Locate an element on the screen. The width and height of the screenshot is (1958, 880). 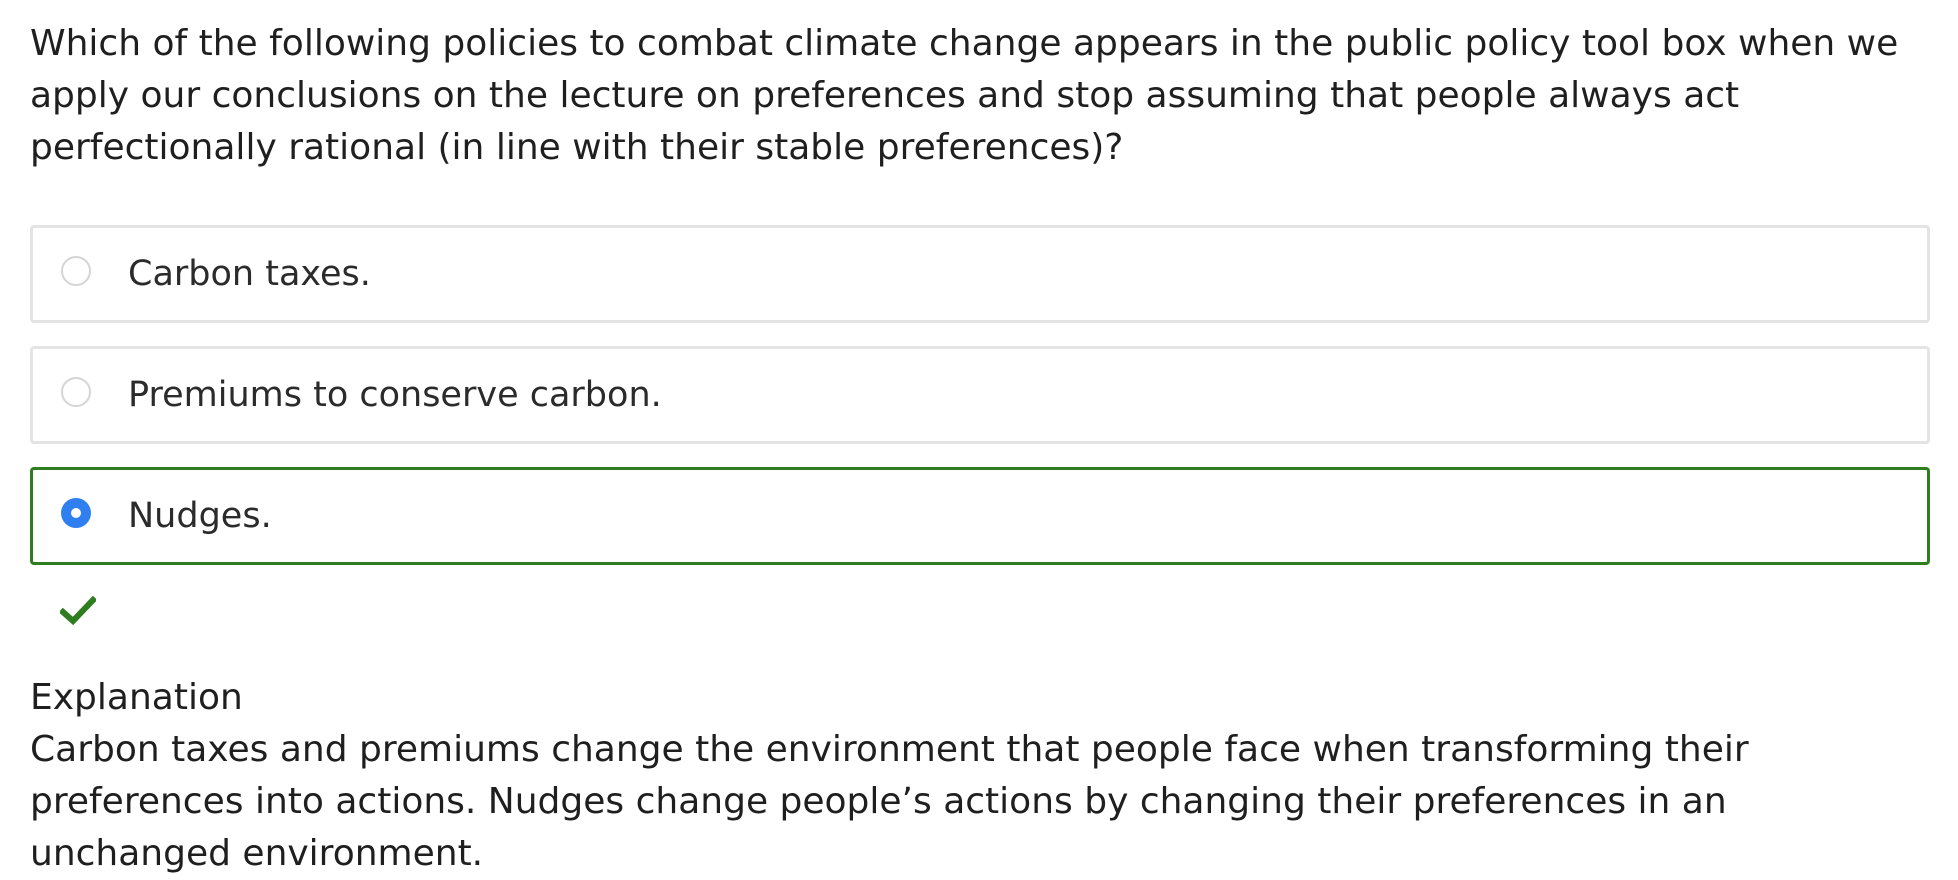
answer-option-premiums: Premiums to conserve carbon. is located at coordinates (980, 395).